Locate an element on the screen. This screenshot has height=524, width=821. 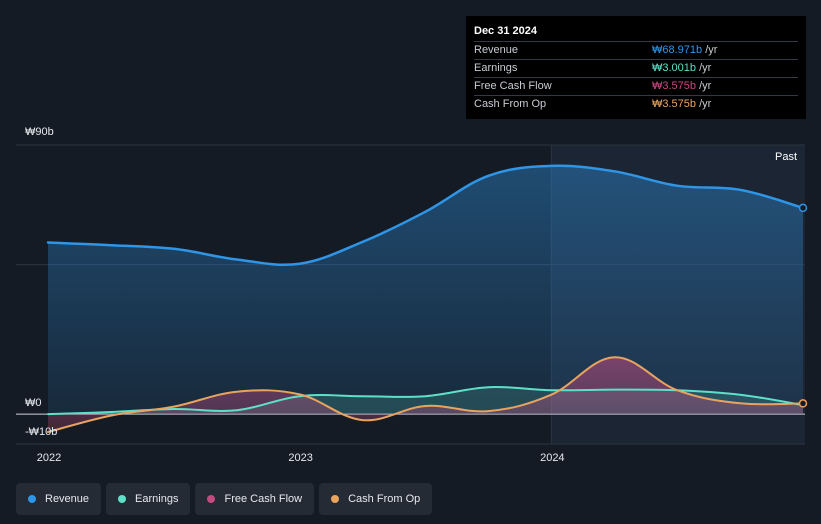
tooltip-label: Revenue is located at coordinates (496, 50).